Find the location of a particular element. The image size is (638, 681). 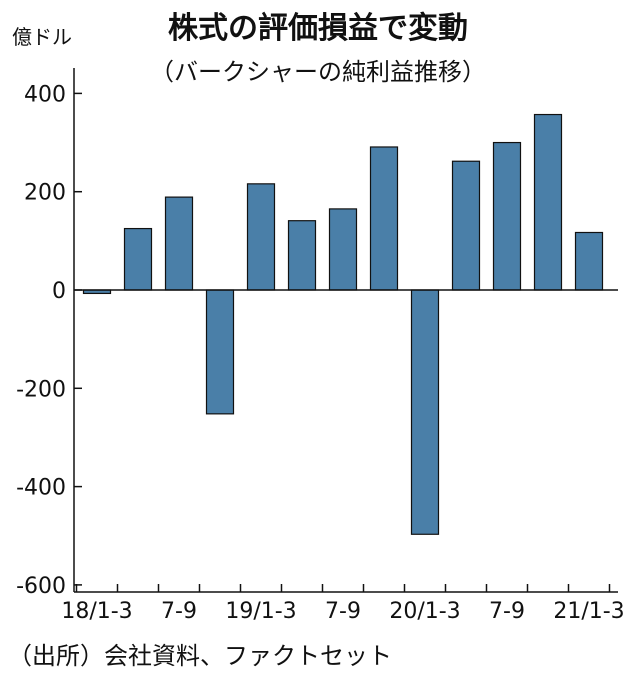

chart-subtitle: （バークシャーの純利益推移） is located at coordinates (318, 72).